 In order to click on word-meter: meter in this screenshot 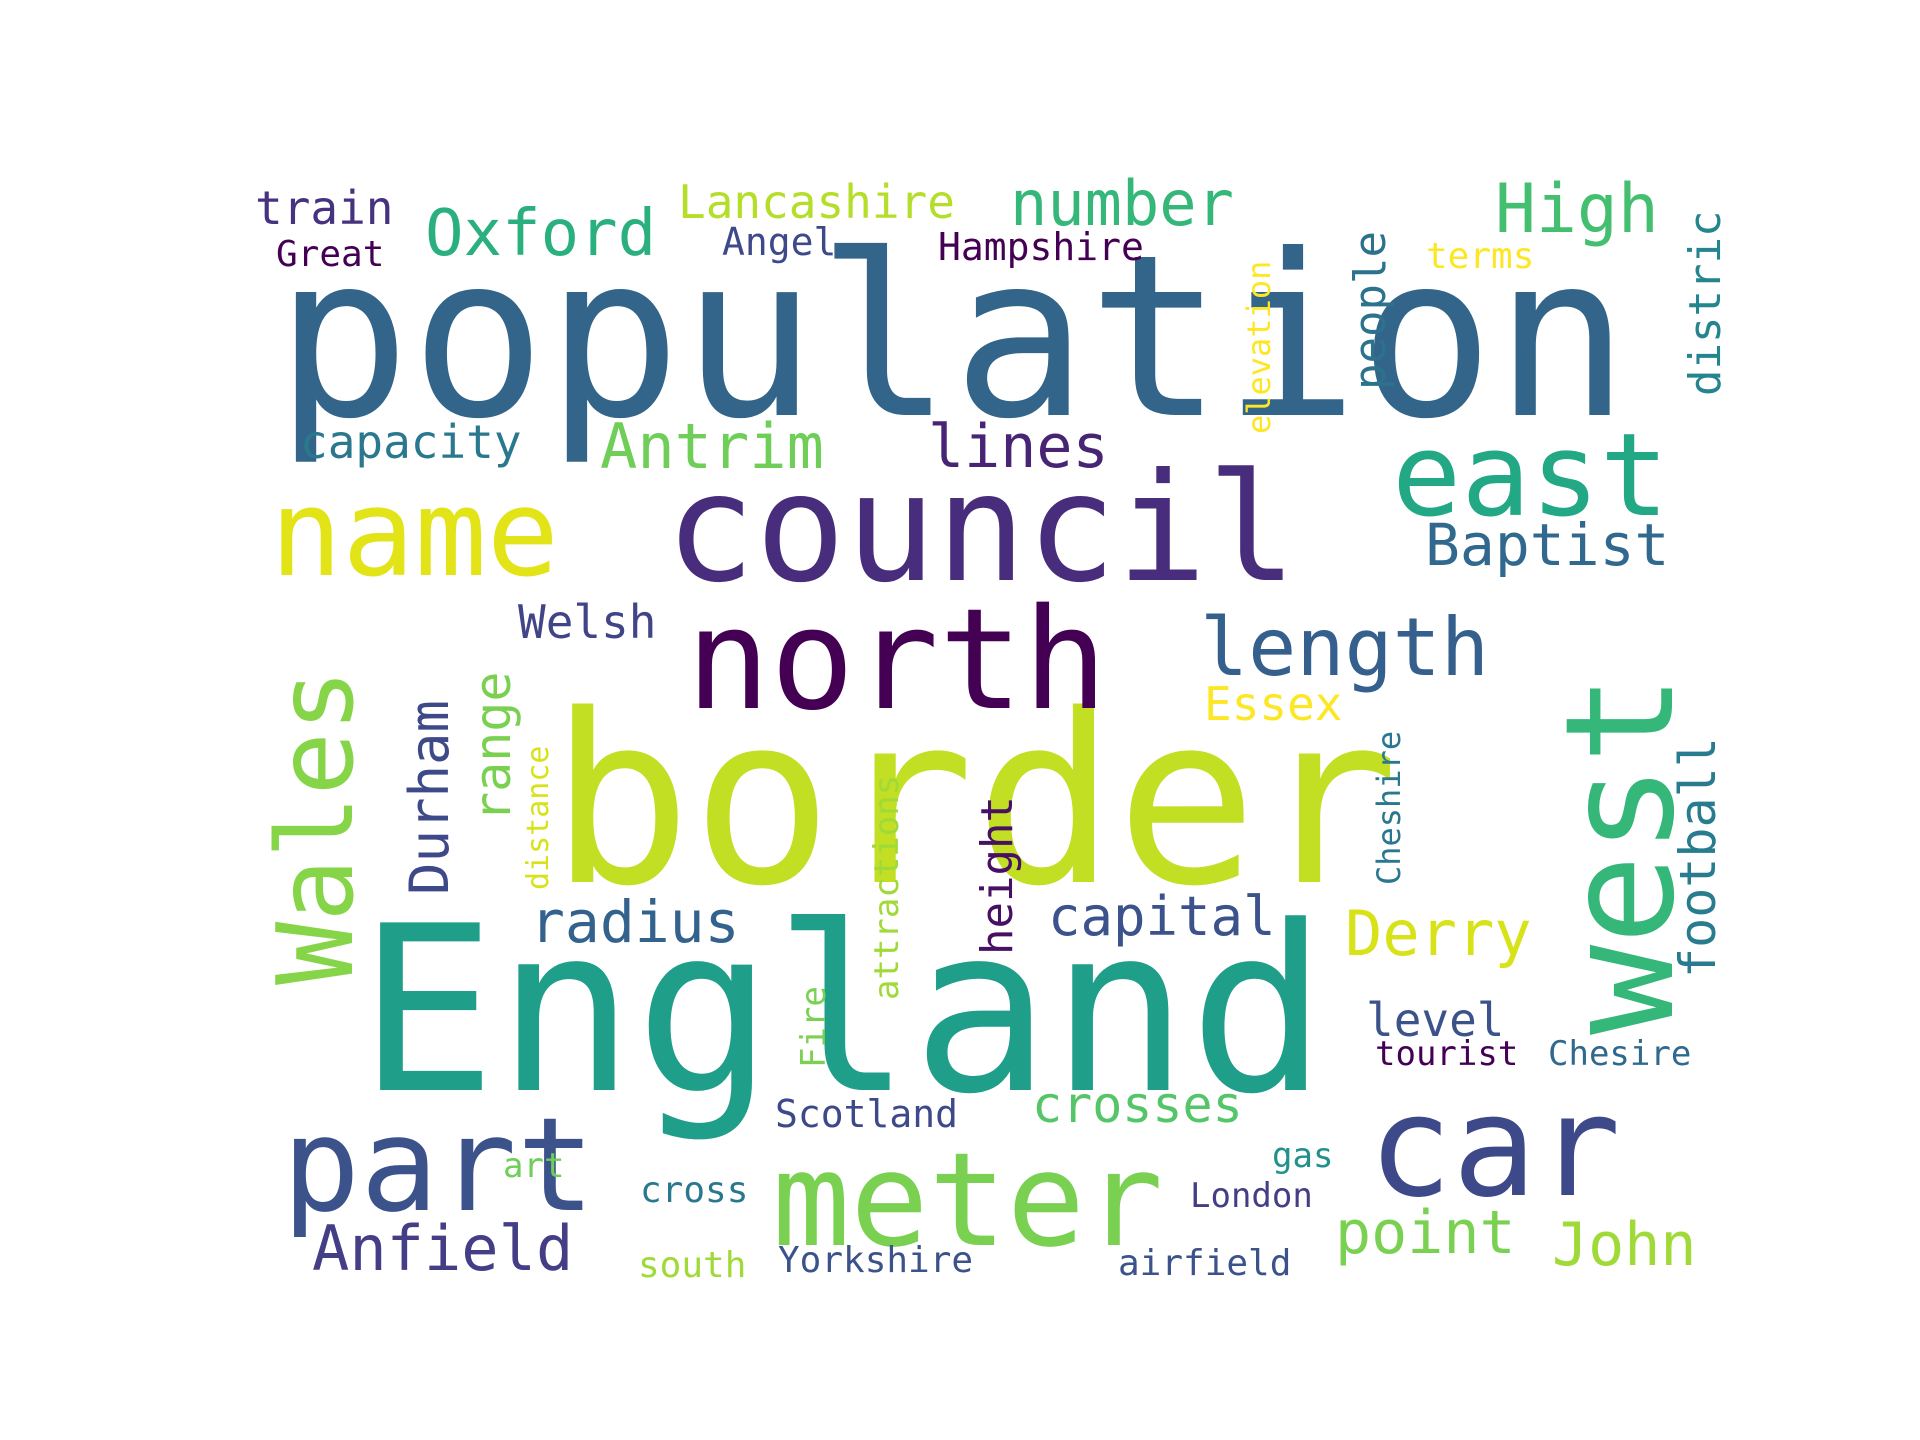, I will do `click(967, 1200)`.